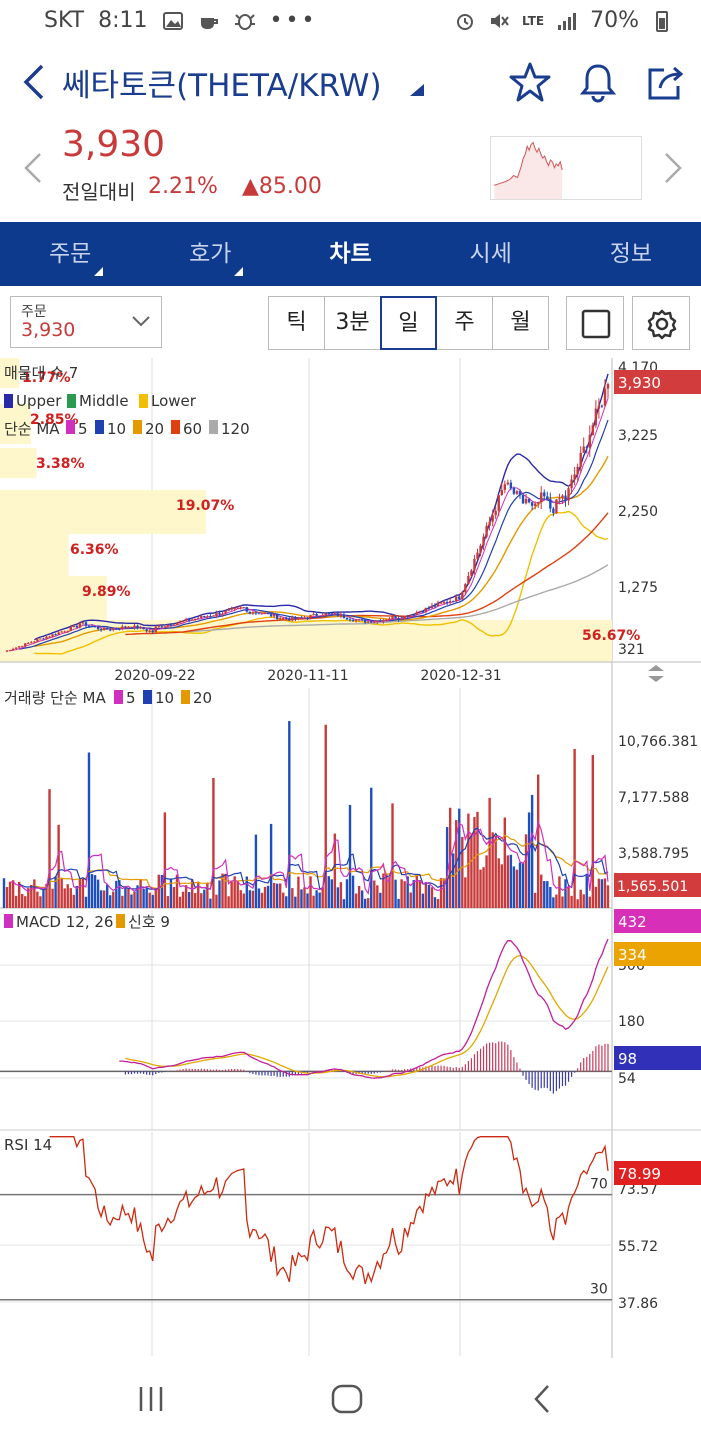 The image size is (701, 1440). I want to click on volume-profile-label: 56.67%, so click(611, 636).